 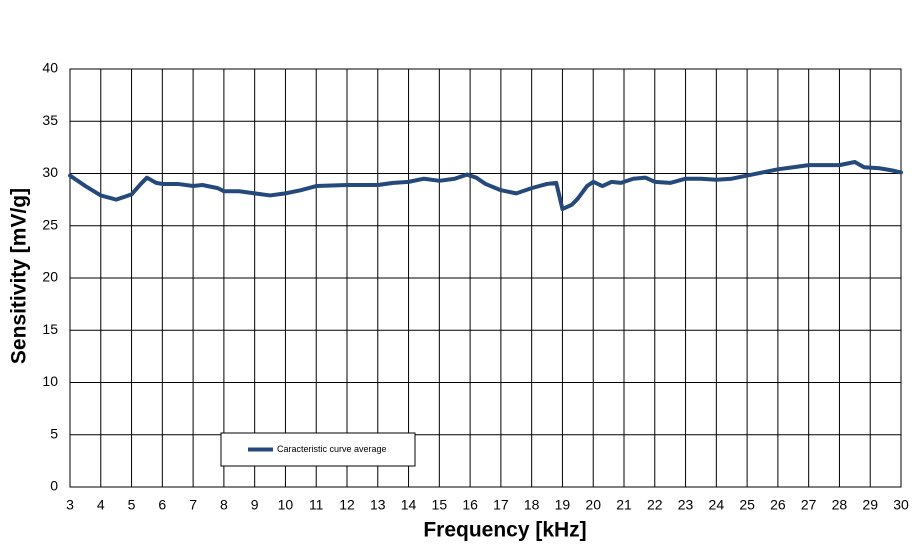 I want to click on x-tick-label: 21, so click(x=624, y=505).